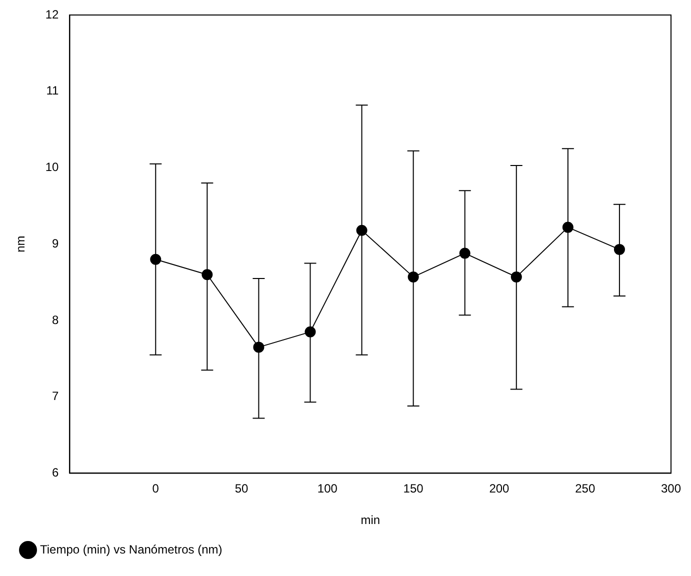 Image resolution: width=691 pixels, height=576 pixels. Describe the element at coordinates (156, 489) in the screenshot. I see `x-tick-label: 0` at that location.